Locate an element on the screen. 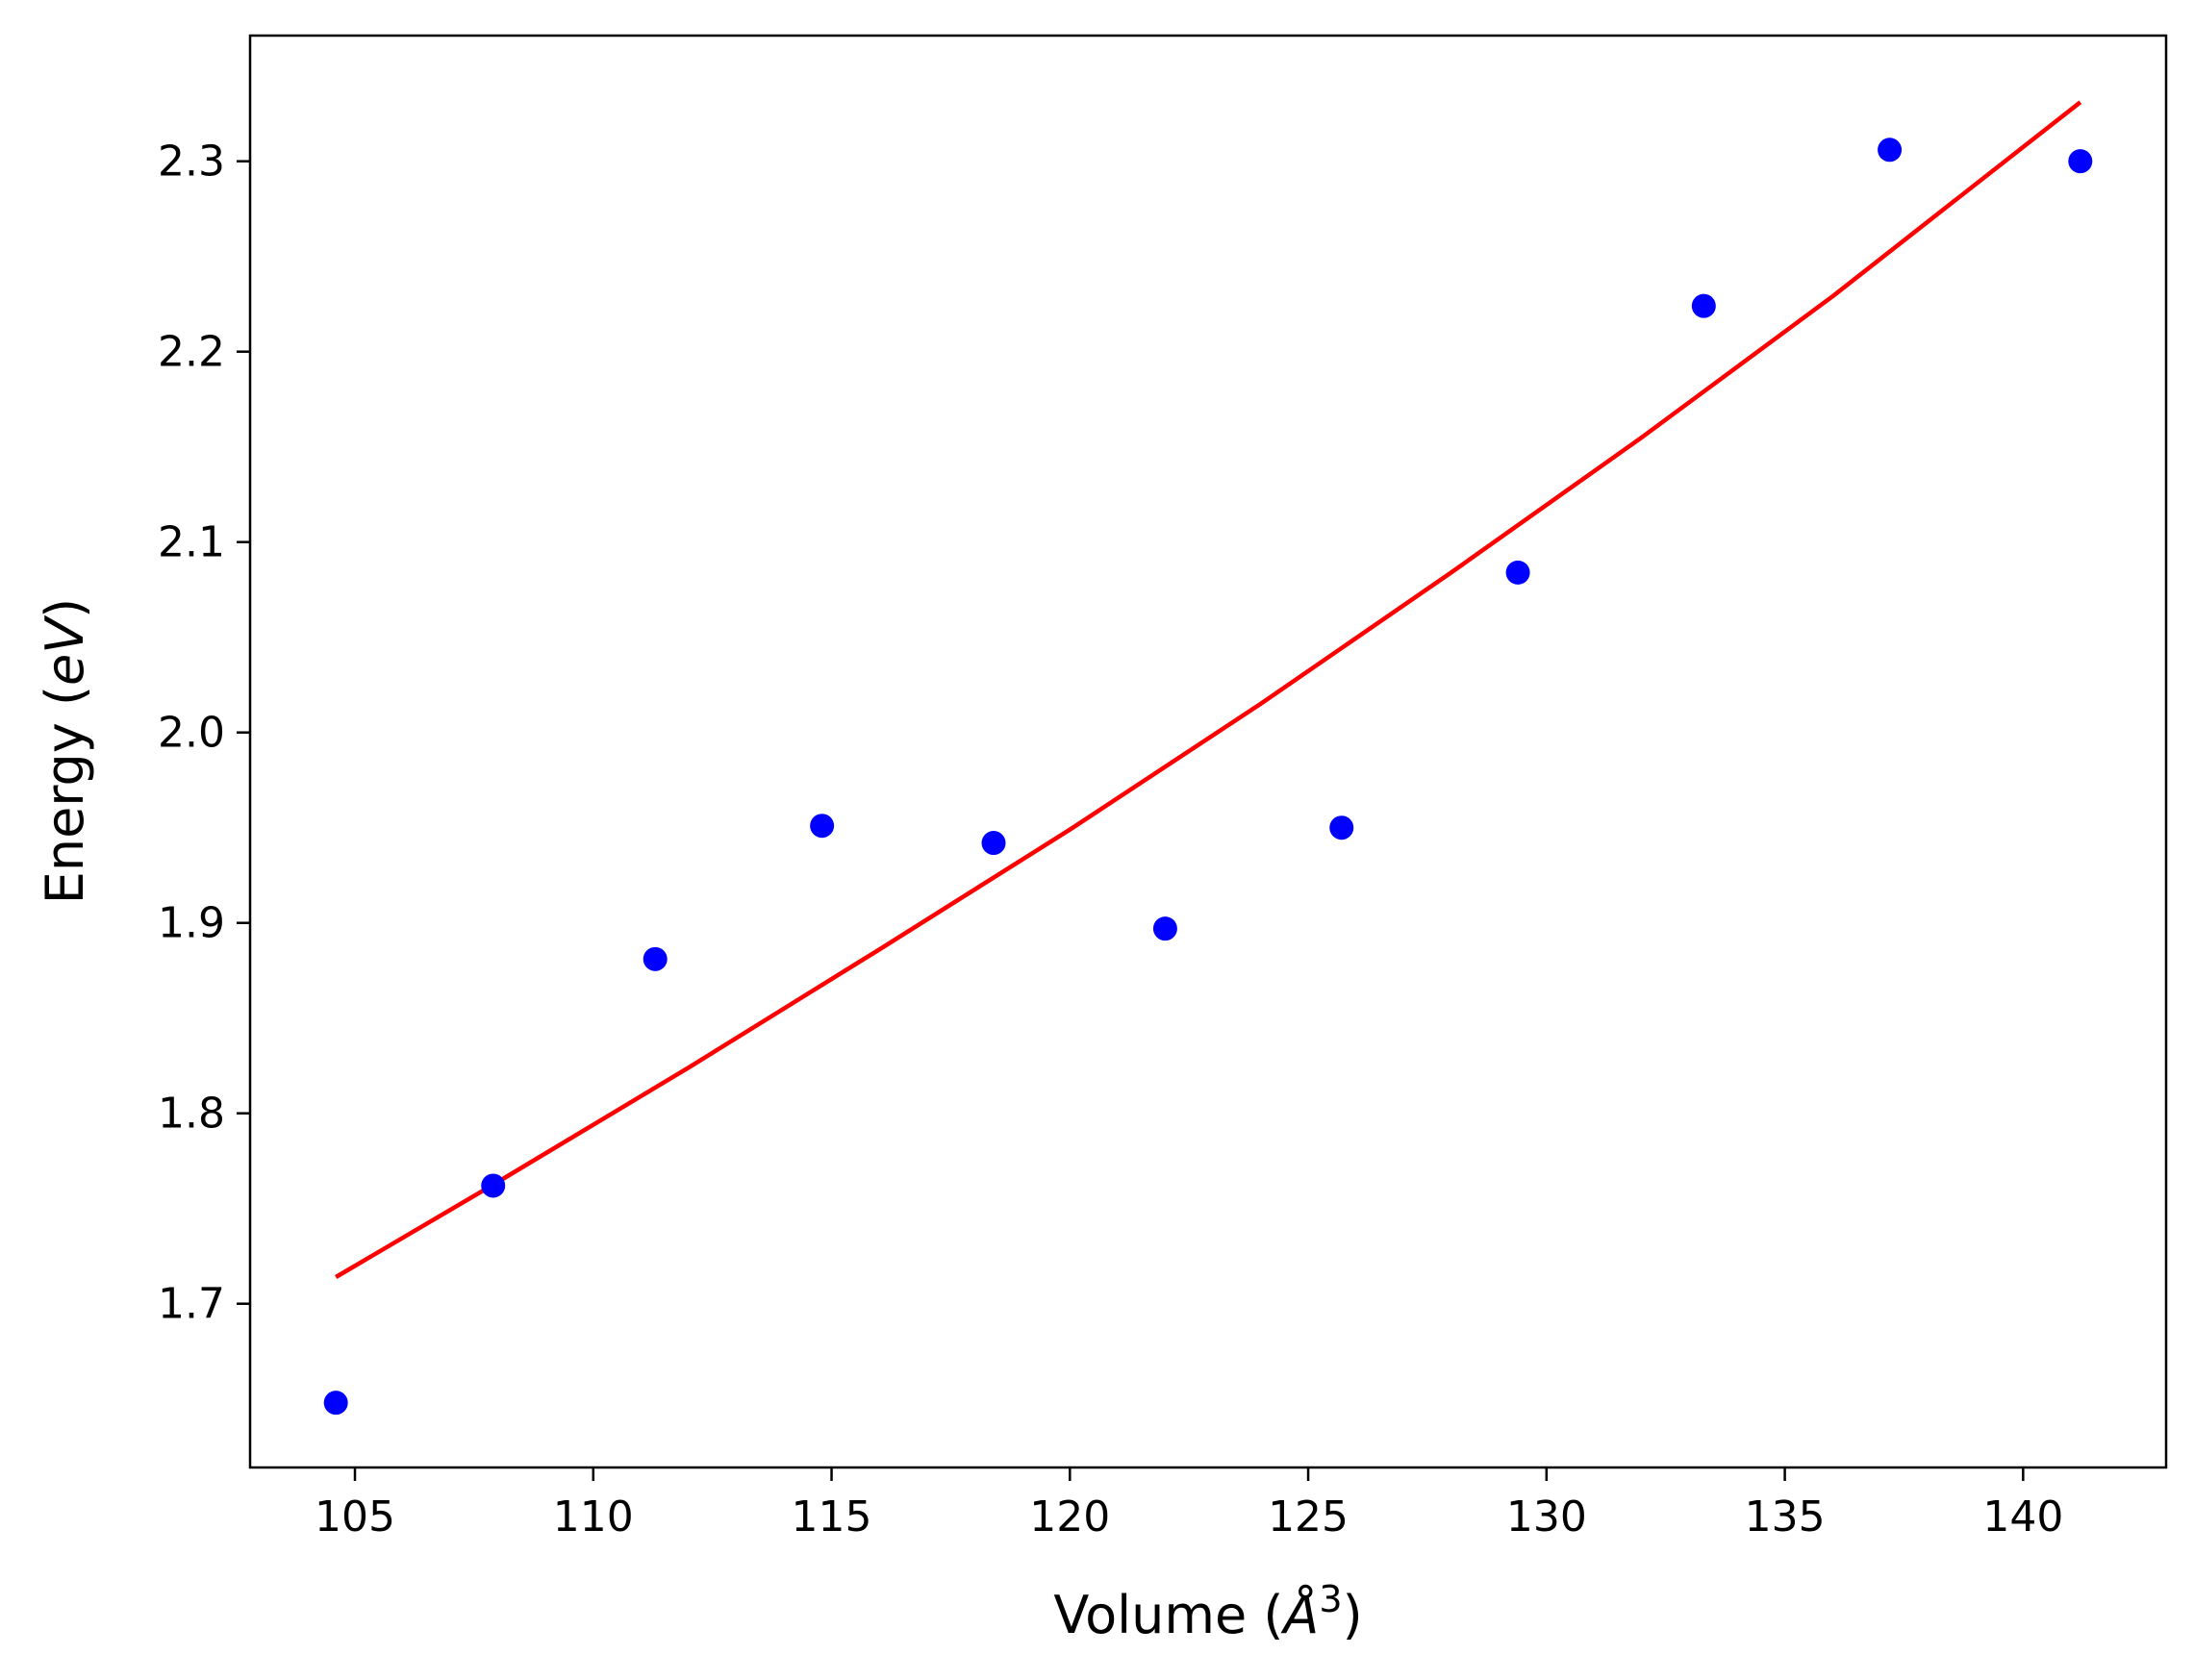 The width and height of the screenshot is (2194, 1680). x-tick-label: 135 is located at coordinates (1785, 1517).